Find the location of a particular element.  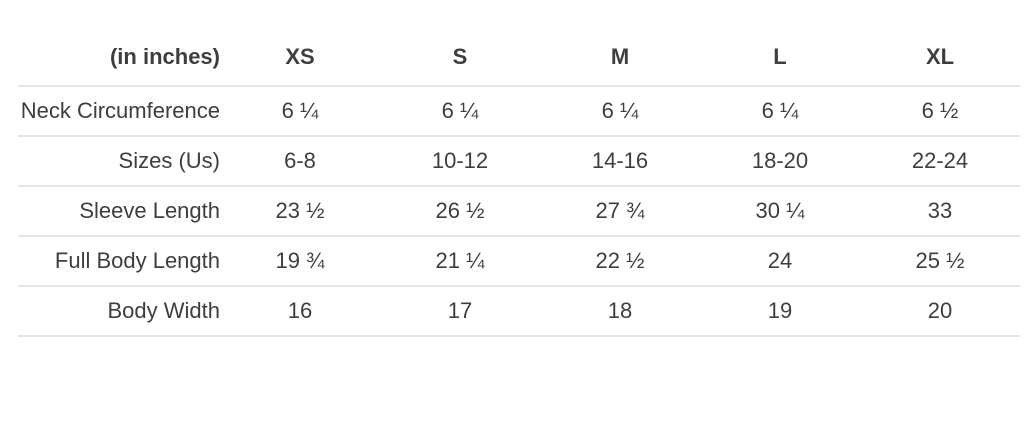

size-value: 21 ¼ is located at coordinates (460, 261).